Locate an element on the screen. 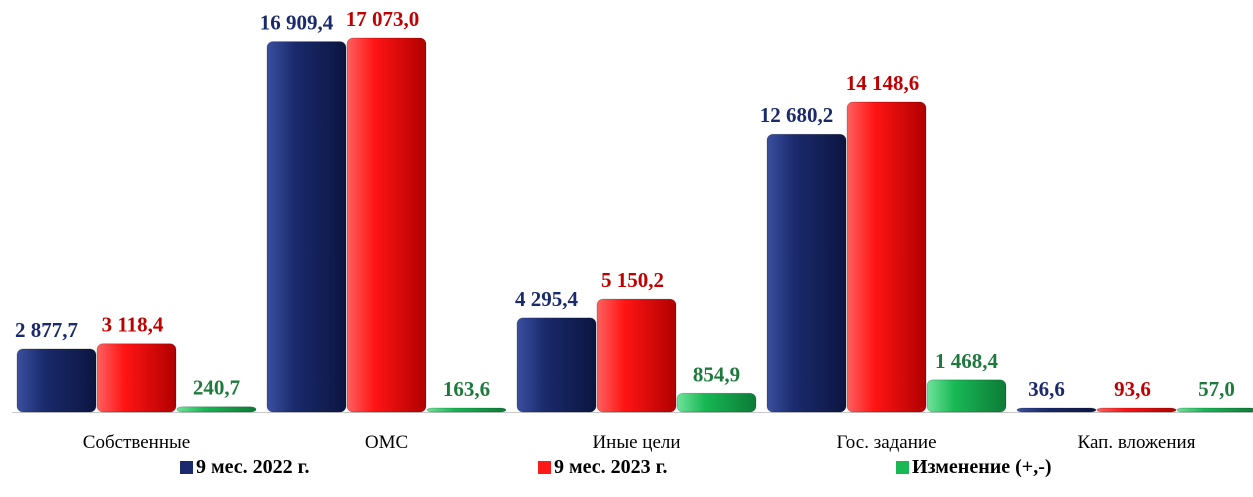  legend-swatch-2022 is located at coordinates (186, 467).